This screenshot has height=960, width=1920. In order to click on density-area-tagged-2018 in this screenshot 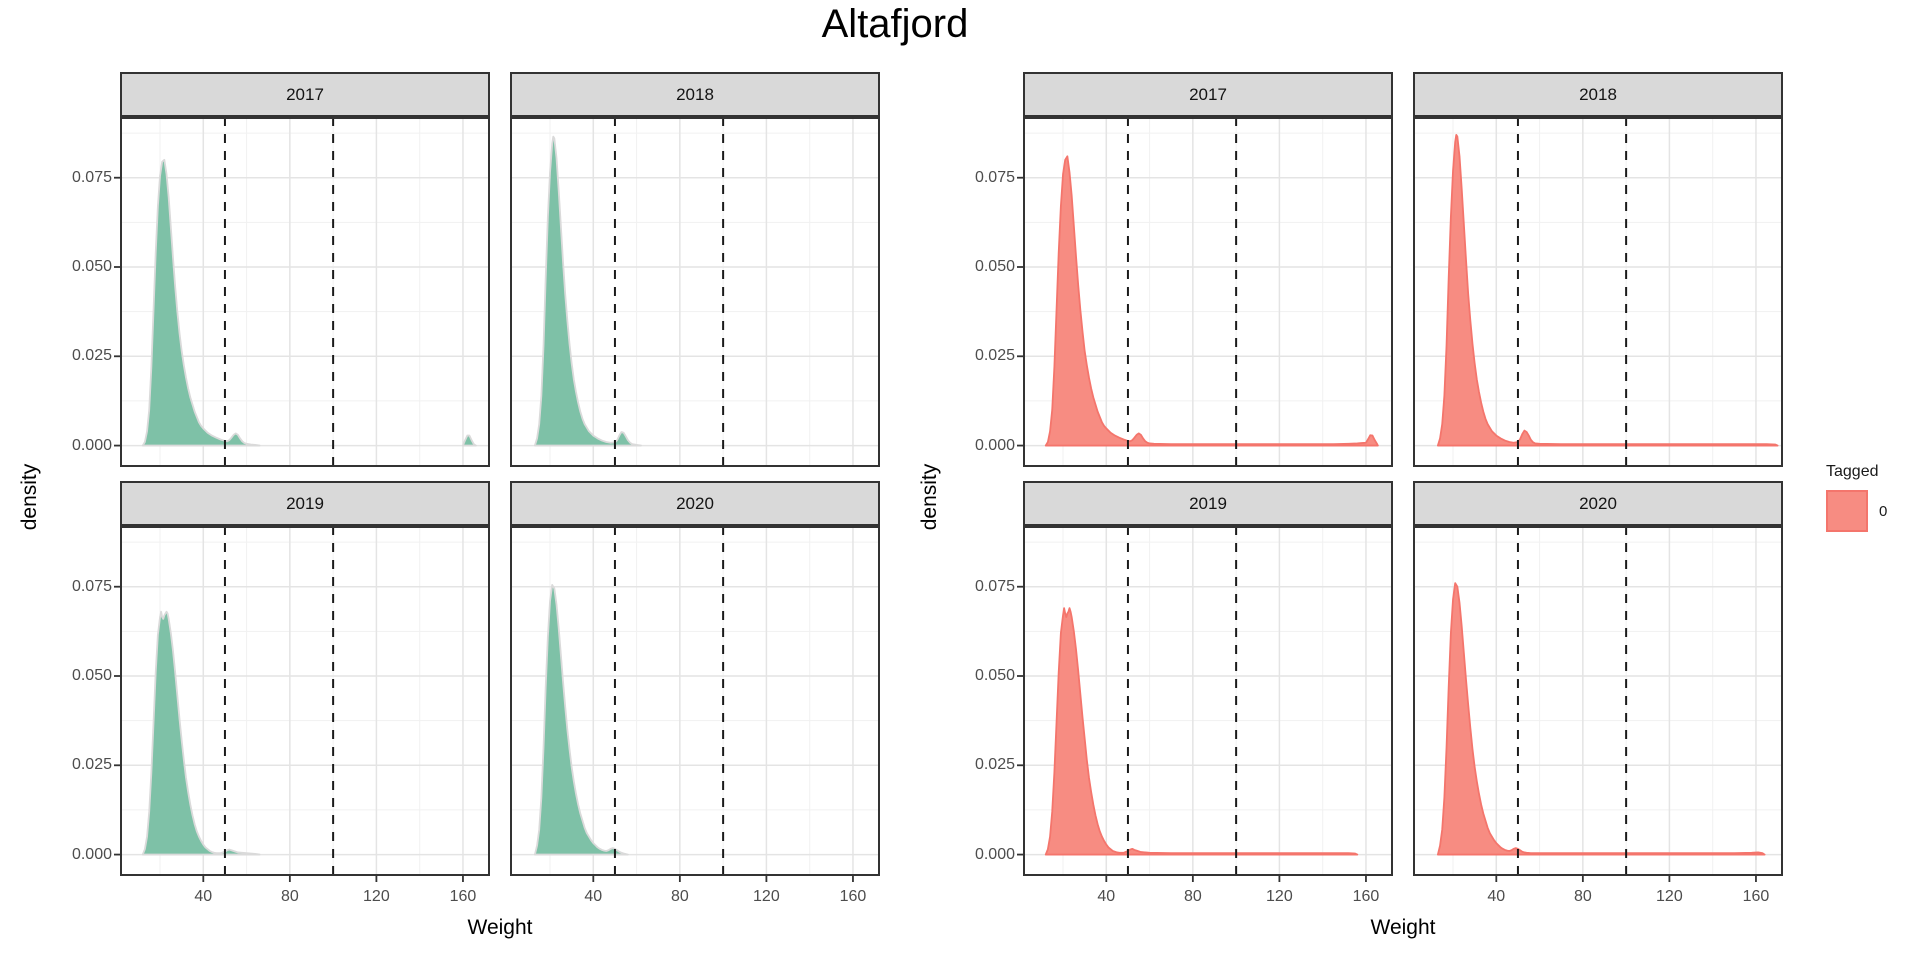, I will do `click(1607, 290)`.